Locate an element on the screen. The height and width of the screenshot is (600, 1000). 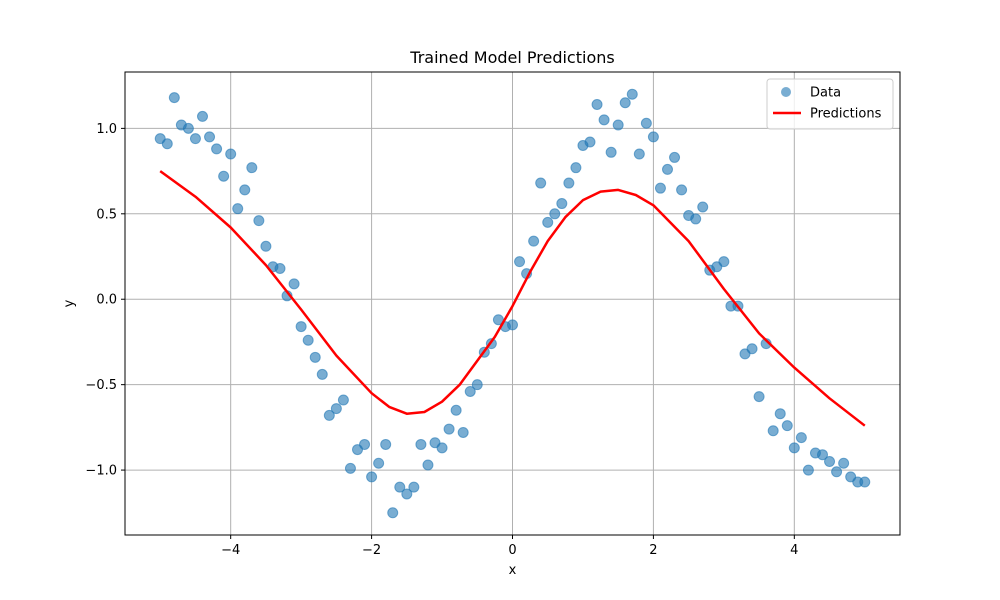
legend: Data Predictions is located at coordinates (830, 104).